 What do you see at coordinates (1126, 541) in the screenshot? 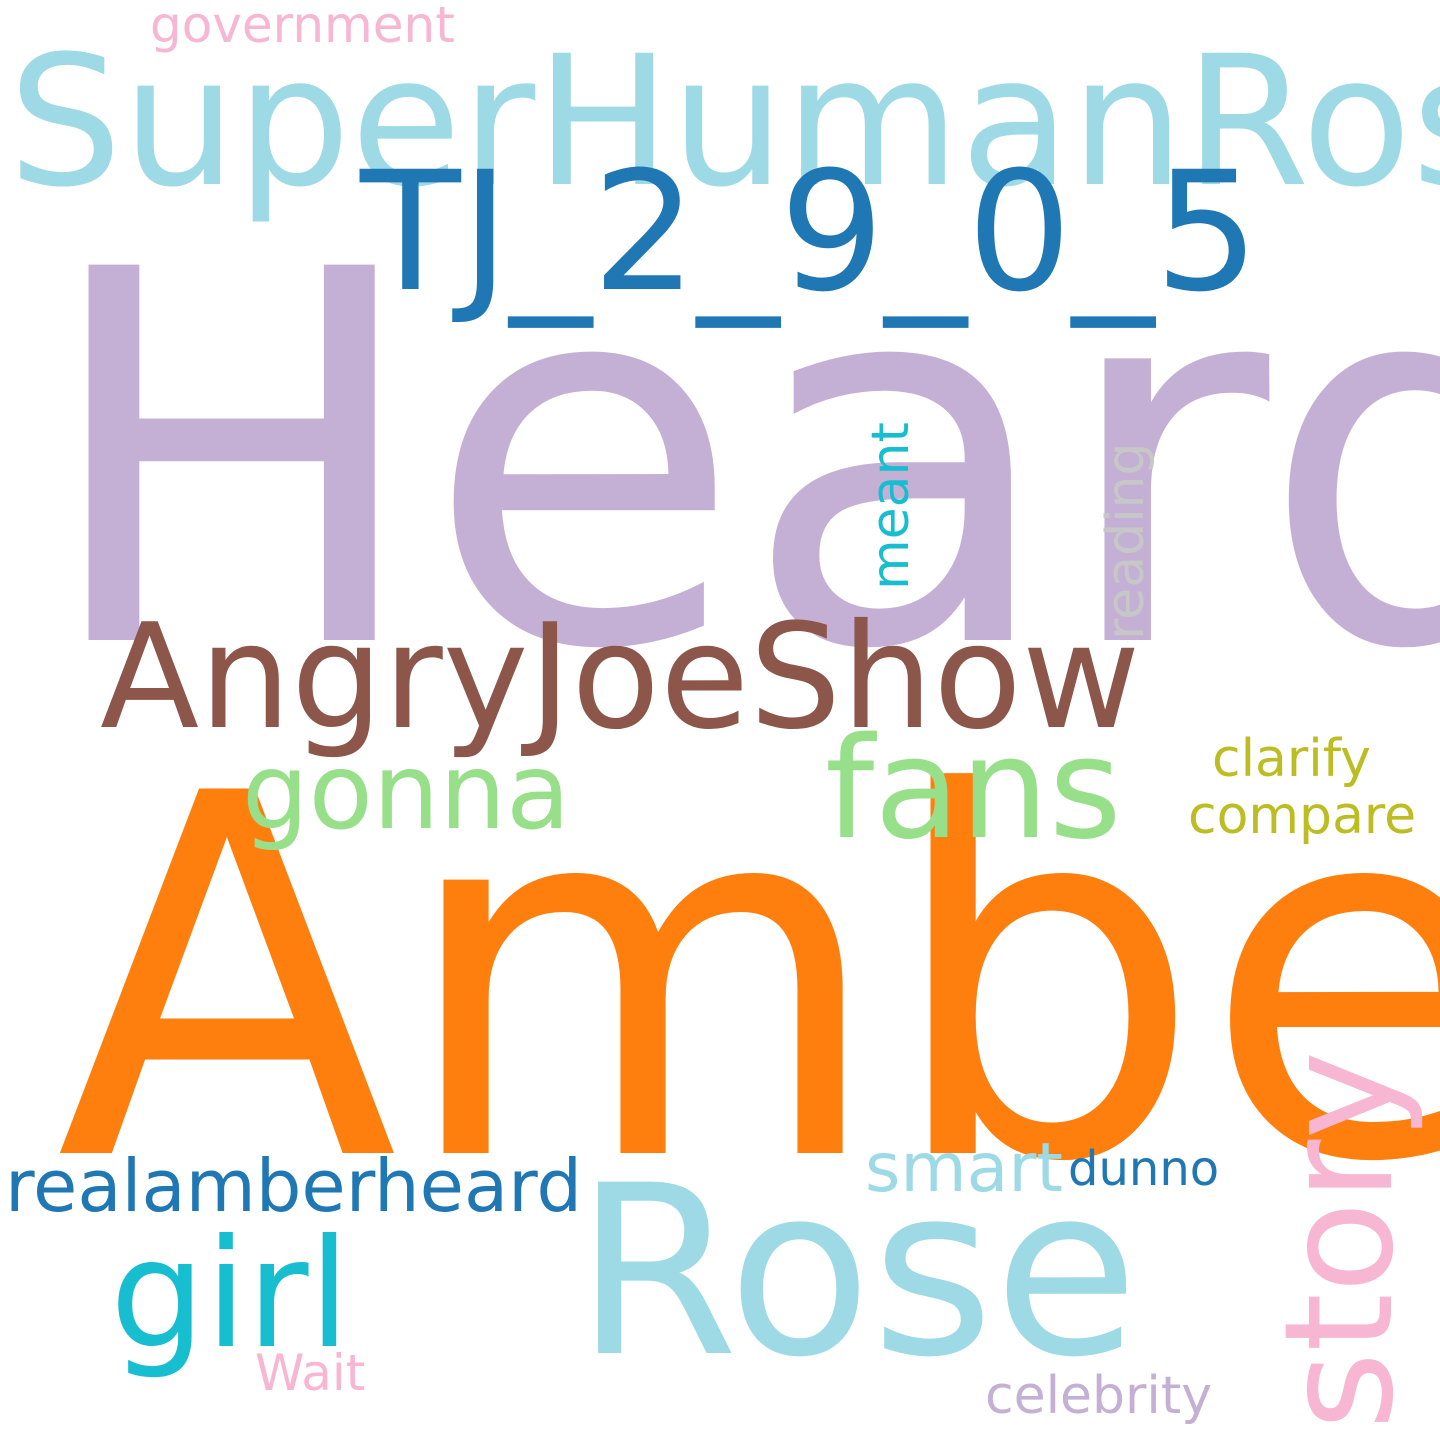
I see `word-reading: reading` at bounding box center [1126, 541].